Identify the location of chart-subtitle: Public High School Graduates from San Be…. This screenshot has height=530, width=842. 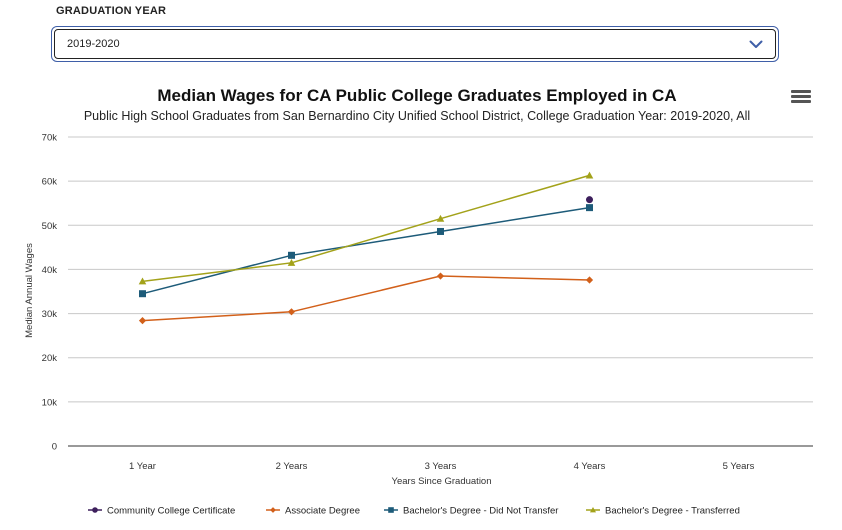
(417, 116).